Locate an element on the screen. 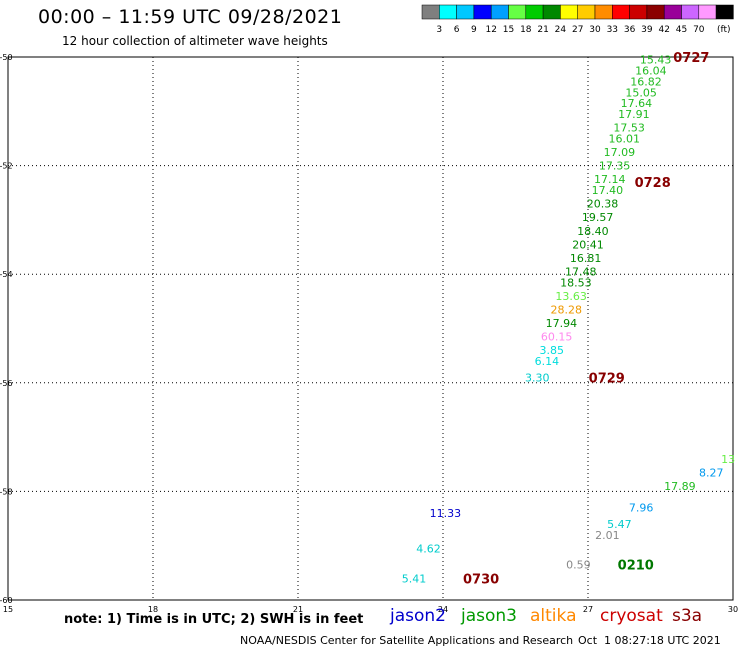  legend-swatch is located at coordinates (724, 12).